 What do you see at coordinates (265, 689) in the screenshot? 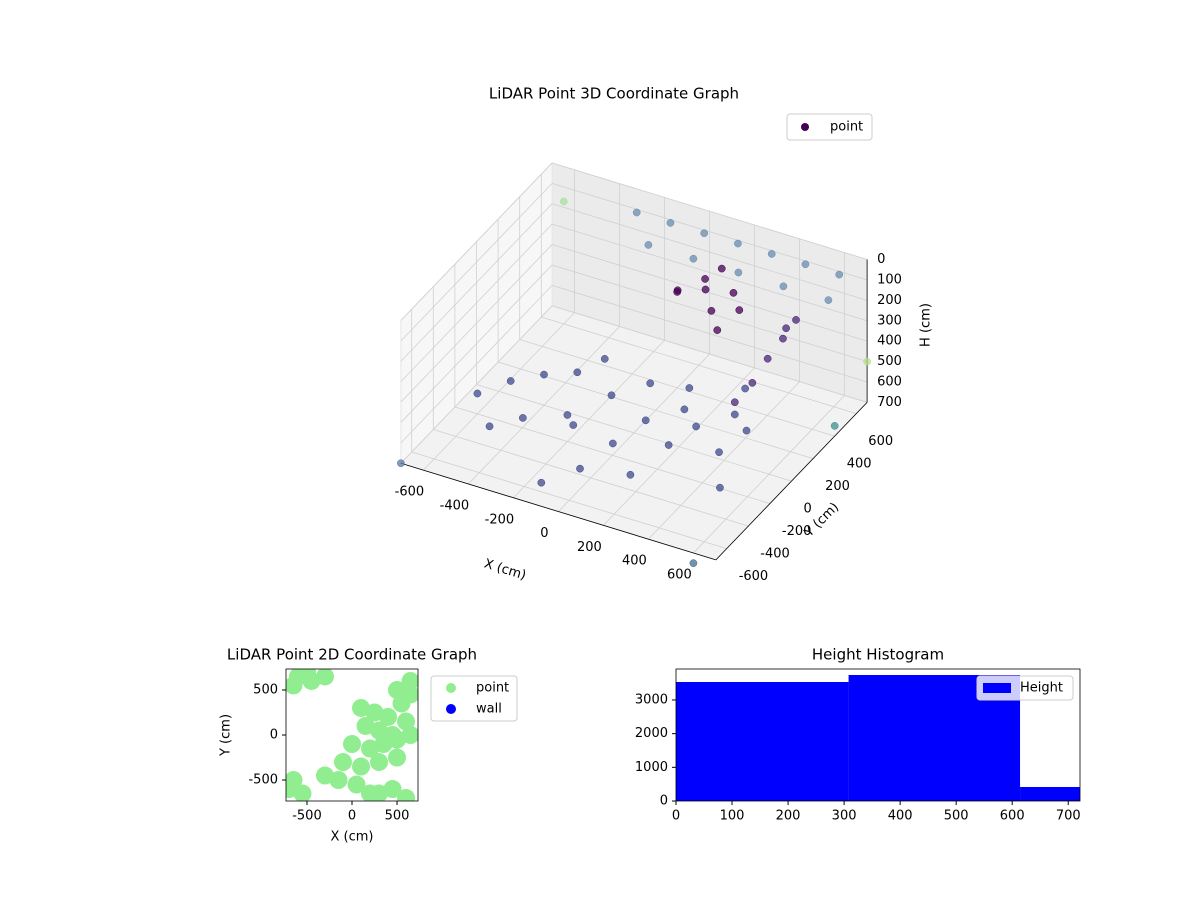
I see `y-tick-label: 500` at bounding box center [265, 689].